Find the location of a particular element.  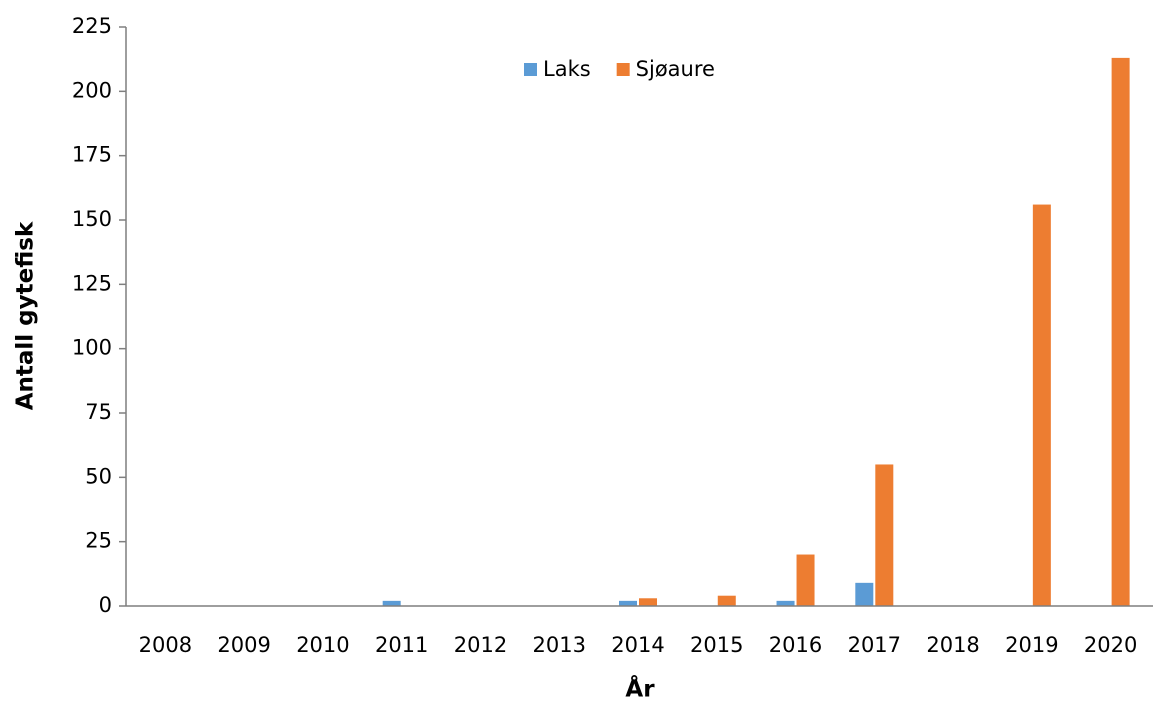

legend-label: Laks is located at coordinates (567, 69).